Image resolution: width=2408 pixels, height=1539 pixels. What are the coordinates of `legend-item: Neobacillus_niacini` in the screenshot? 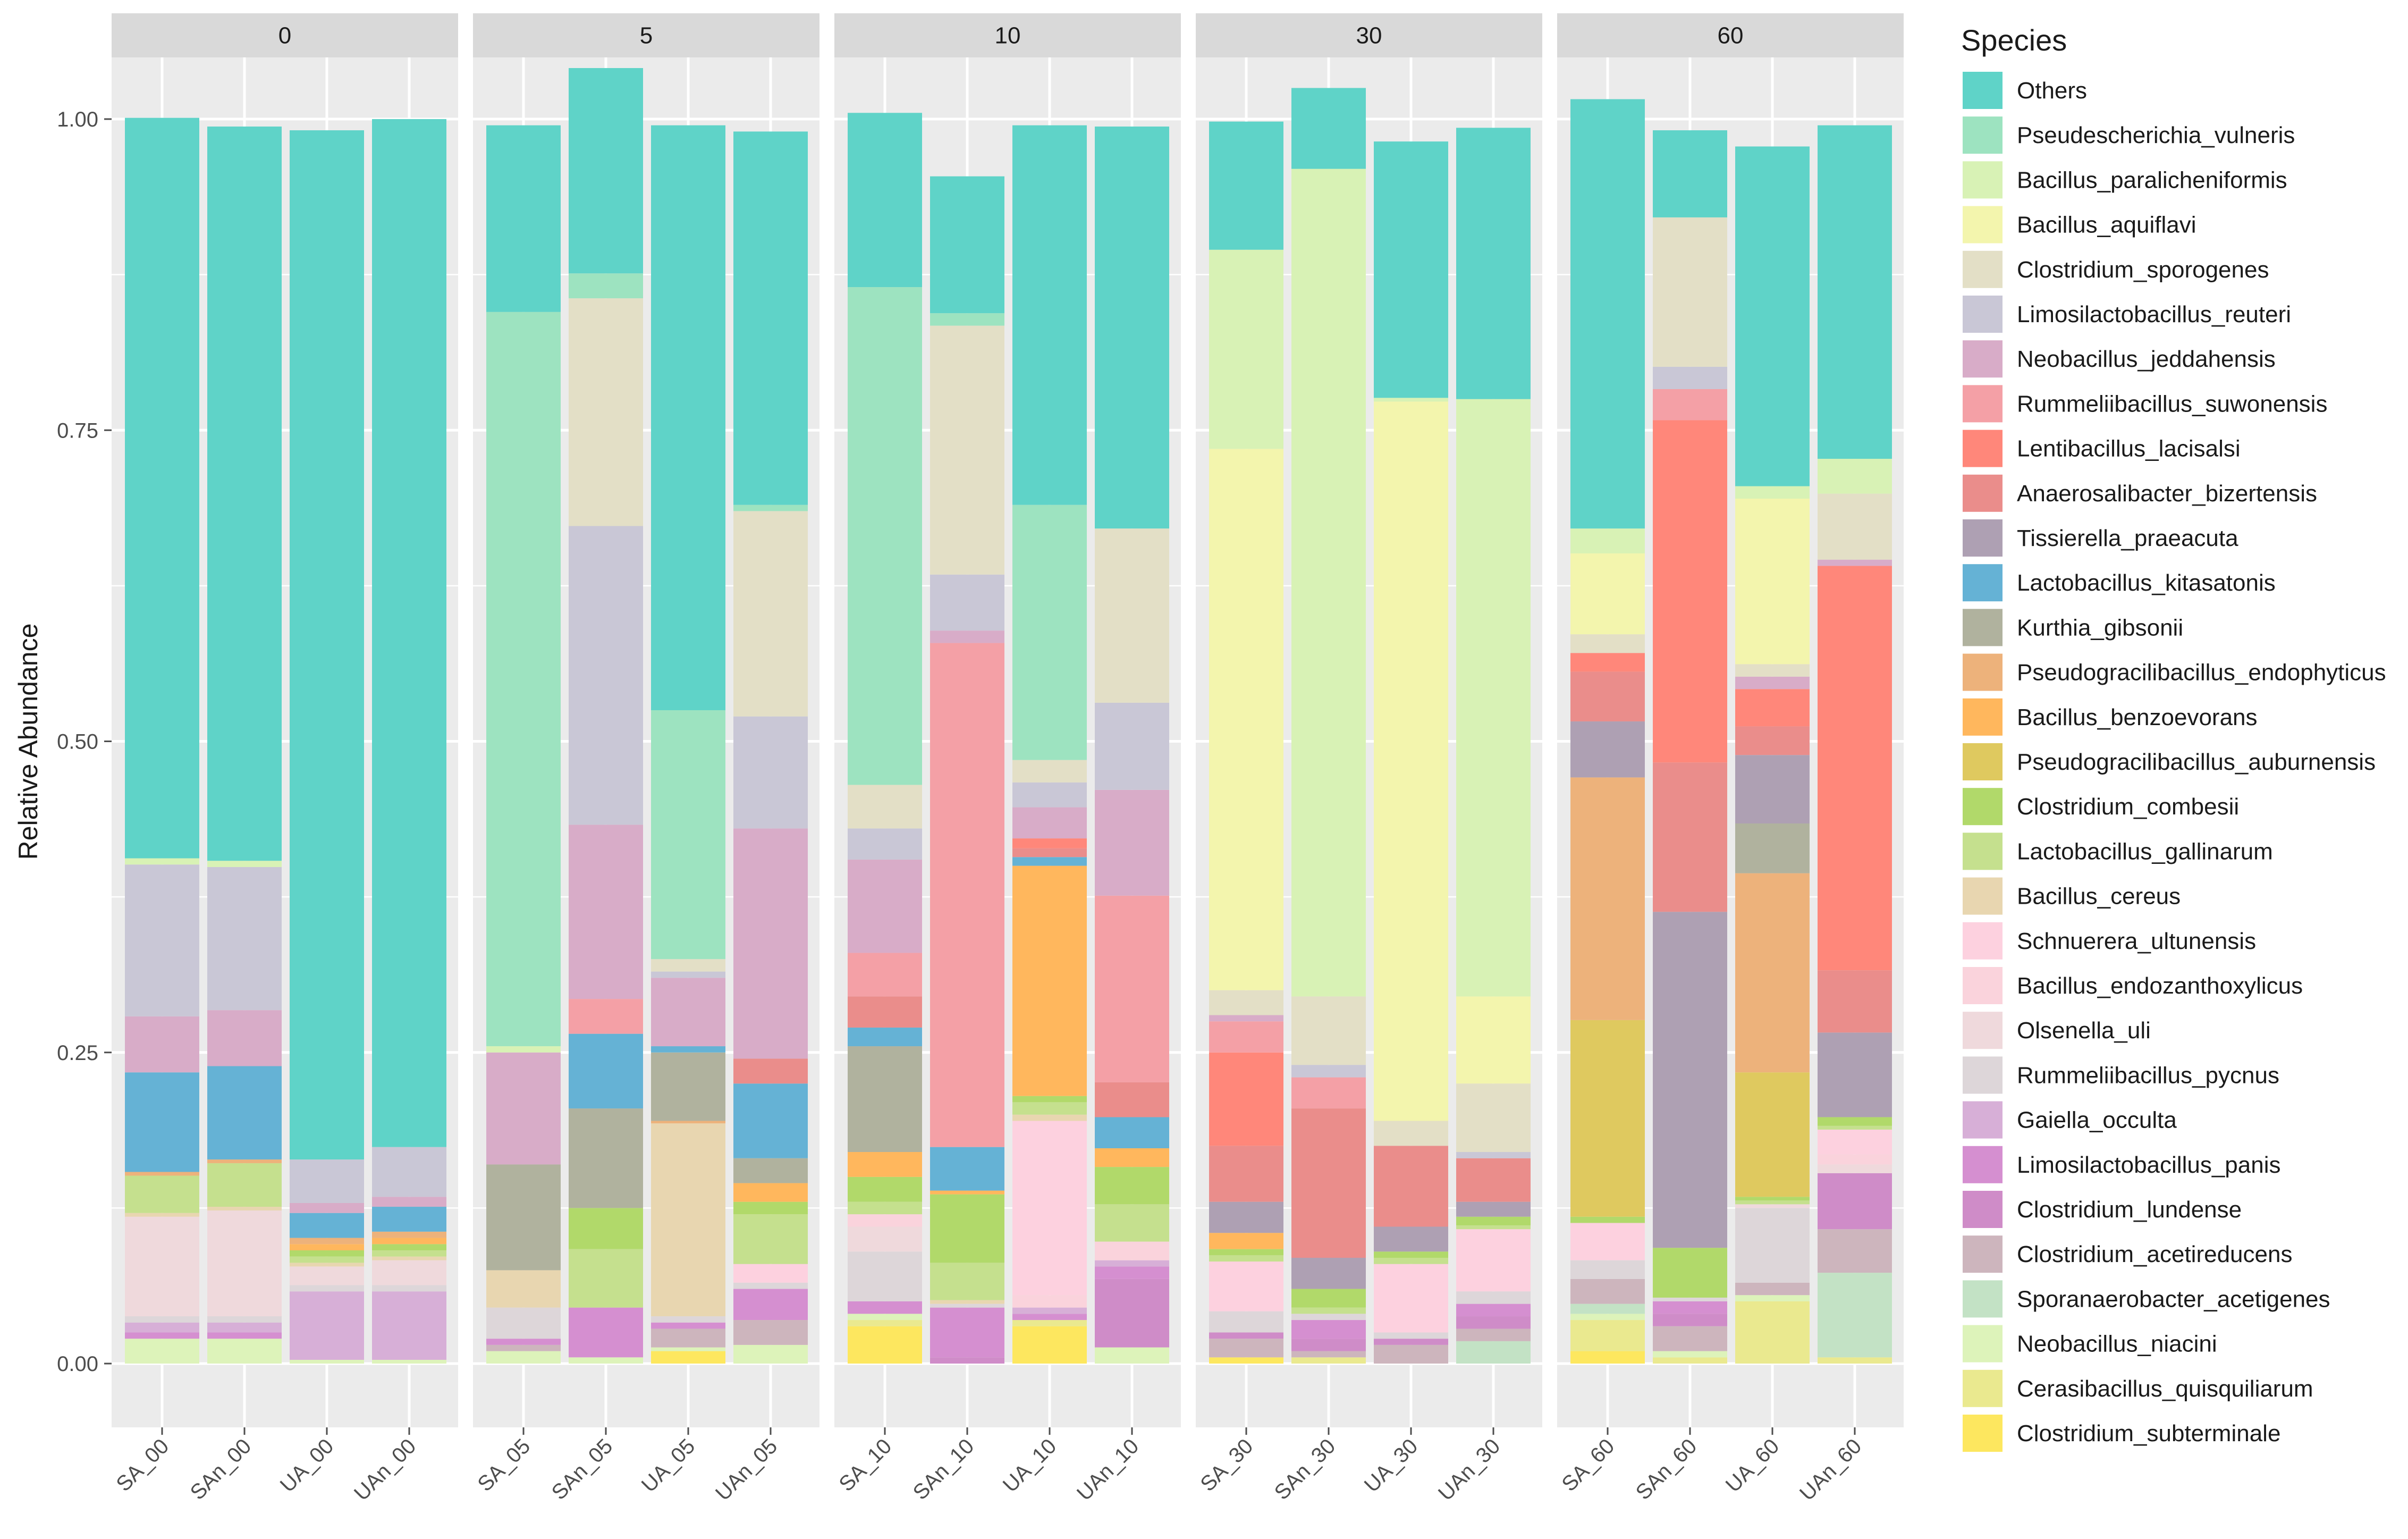 It's located at (2090, 1344).